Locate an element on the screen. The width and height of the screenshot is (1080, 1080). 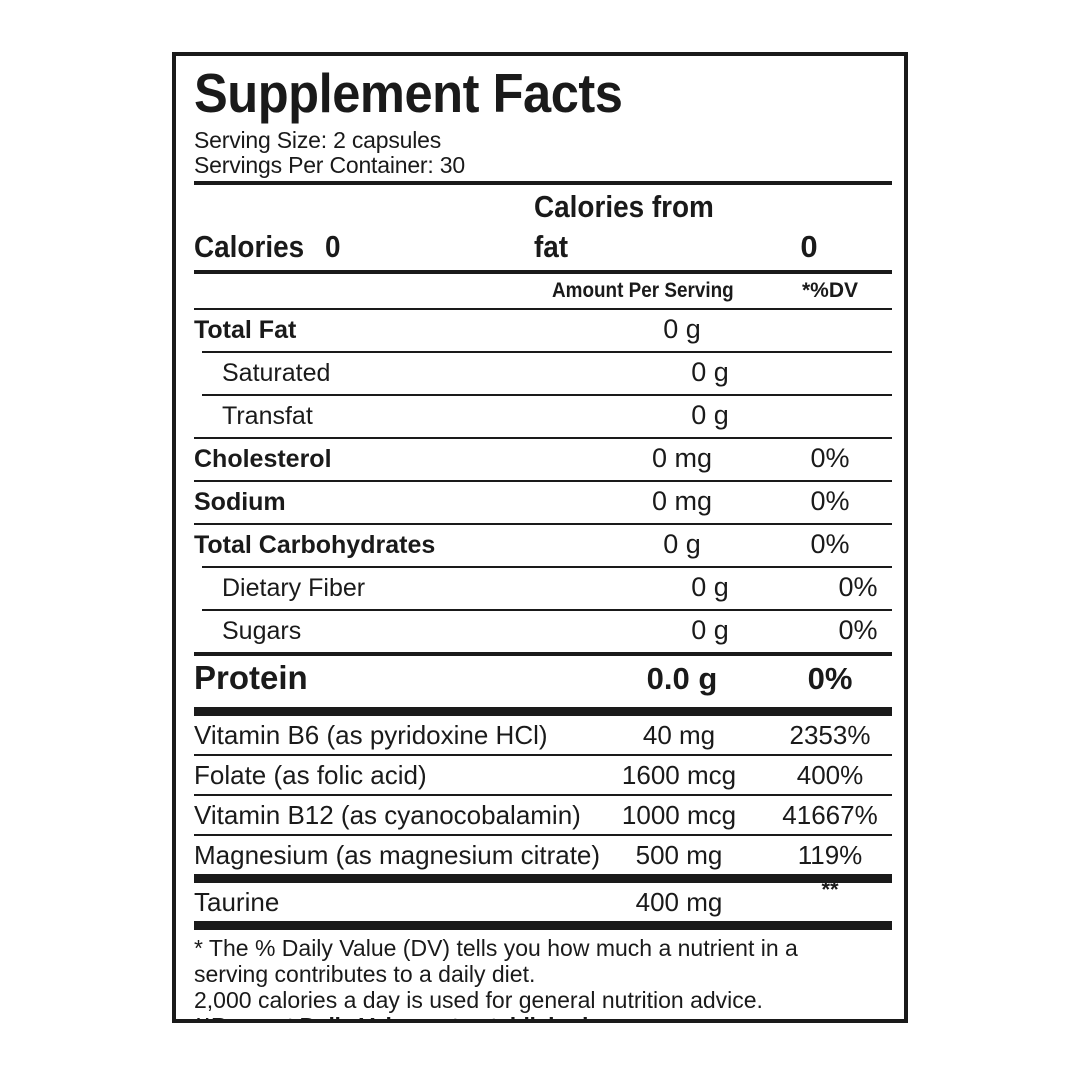
nutrient-dv: ** is located at coordinates (830, 899).